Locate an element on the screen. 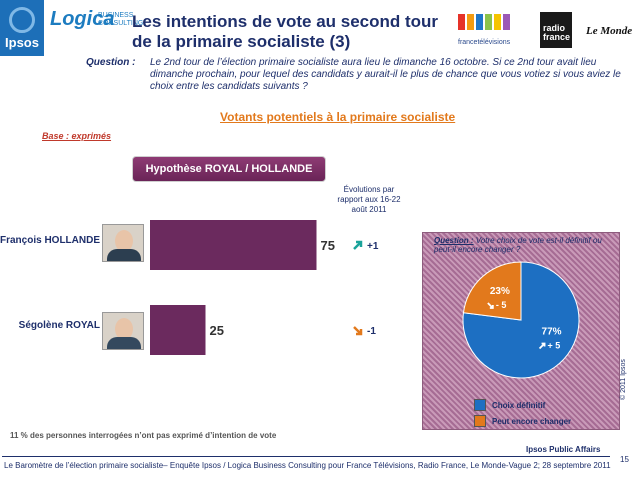 This screenshot has height=478, width=640. footer-divider is located at coordinates (306, 456).